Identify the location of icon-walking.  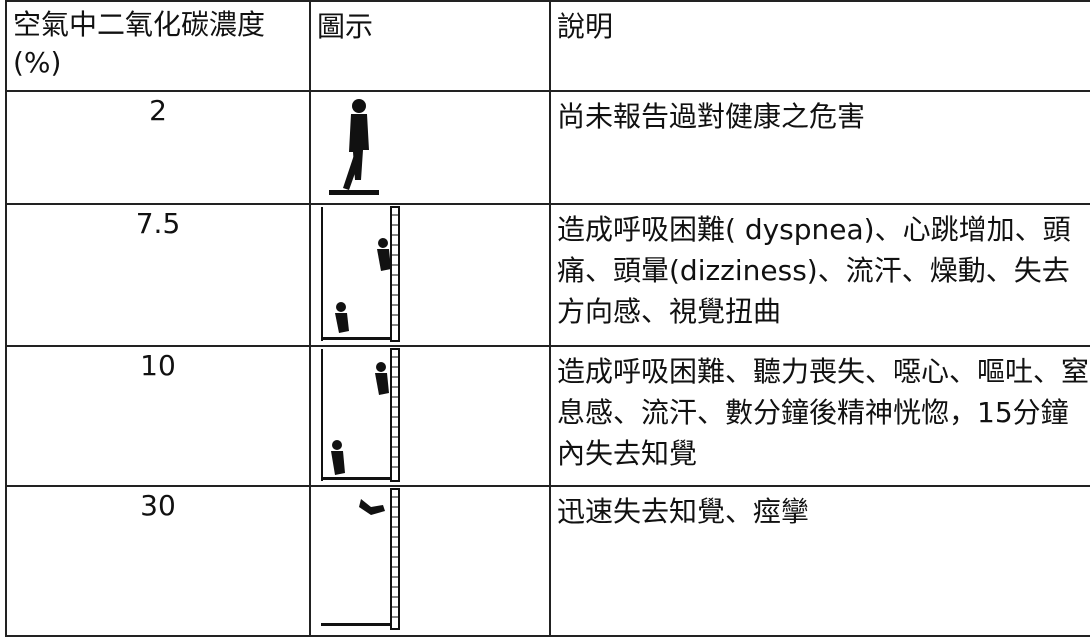
(354, 147).